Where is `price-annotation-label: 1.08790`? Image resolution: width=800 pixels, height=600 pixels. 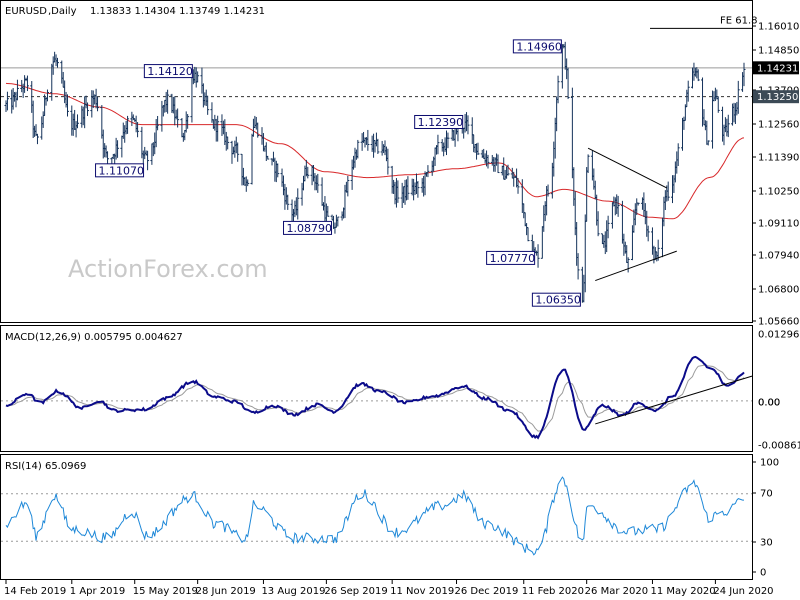 price-annotation-label: 1.08790 is located at coordinates (310, 228).